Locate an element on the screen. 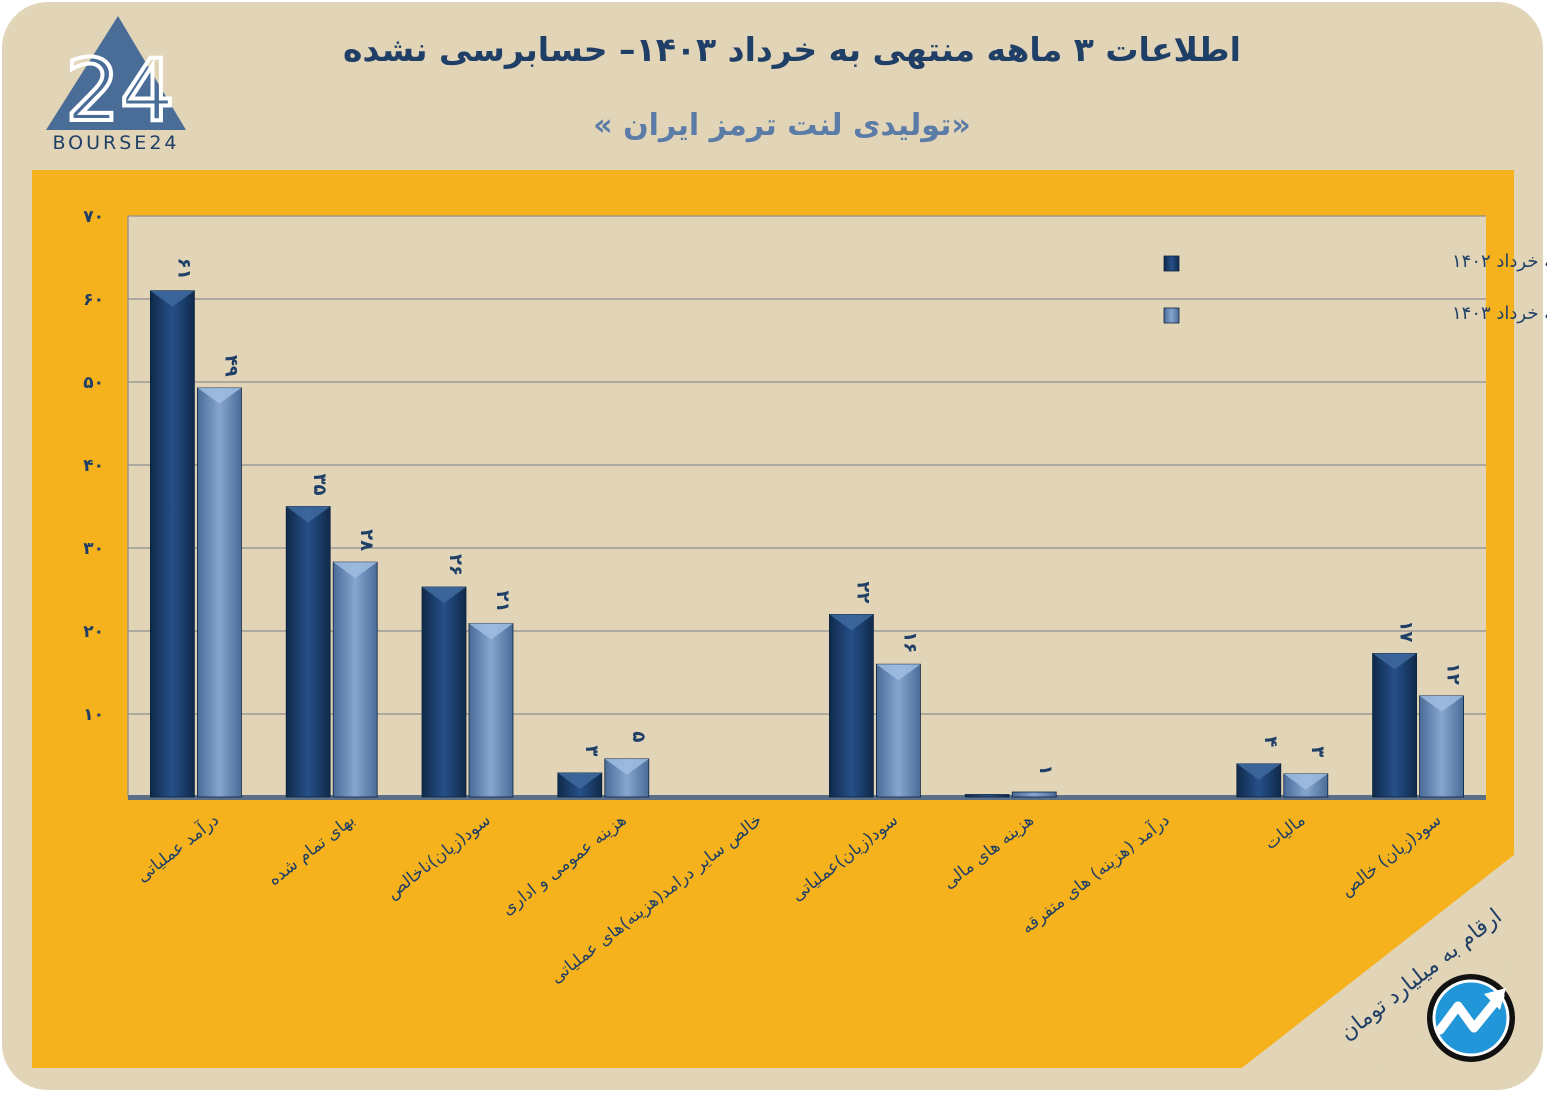  page-subtitle: «تولیدی لنت ترمز ایران » is located at coordinates (782, 125).